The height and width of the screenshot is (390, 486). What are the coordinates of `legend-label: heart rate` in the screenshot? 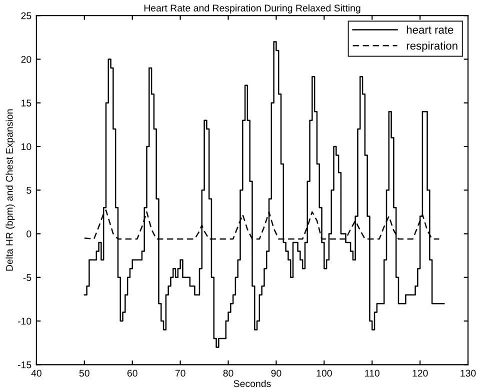 It's located at (430, 30).